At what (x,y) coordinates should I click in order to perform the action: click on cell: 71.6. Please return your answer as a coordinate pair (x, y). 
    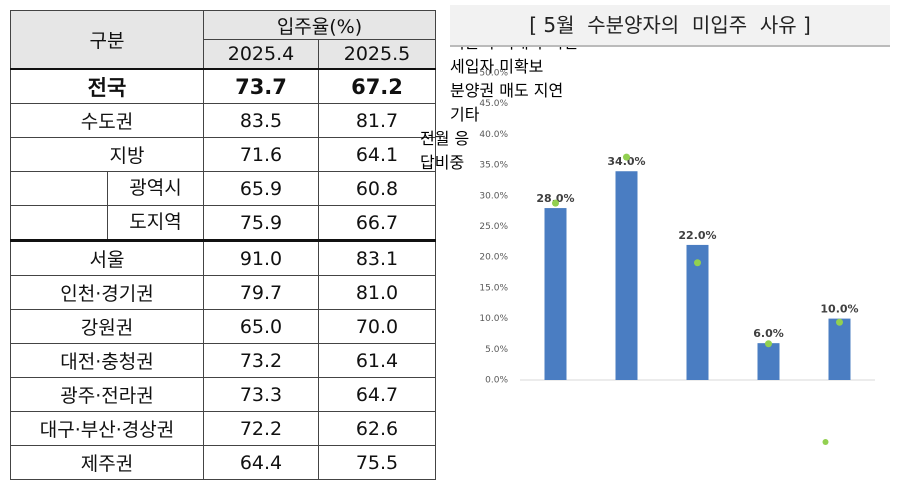
    Looking at the image, I should click on (261, 154).